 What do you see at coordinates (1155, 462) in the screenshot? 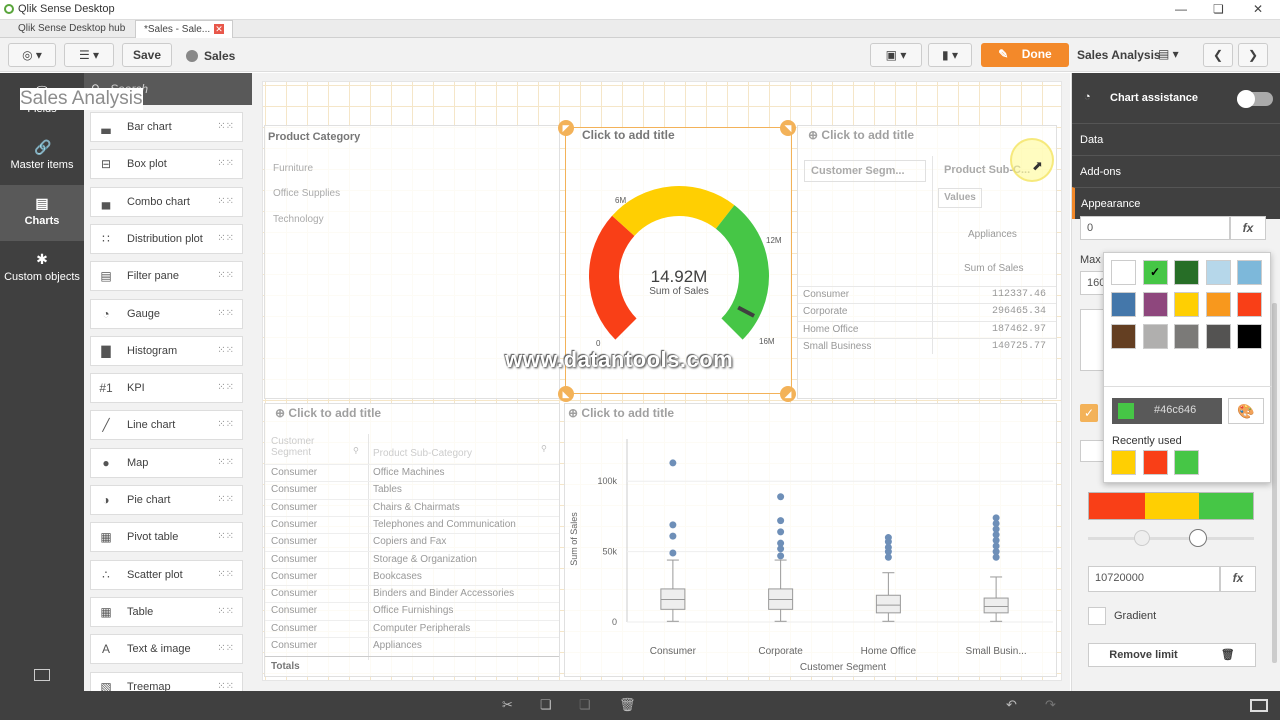
I see `recent-color-swatch` at bounding box center [1155, 462].